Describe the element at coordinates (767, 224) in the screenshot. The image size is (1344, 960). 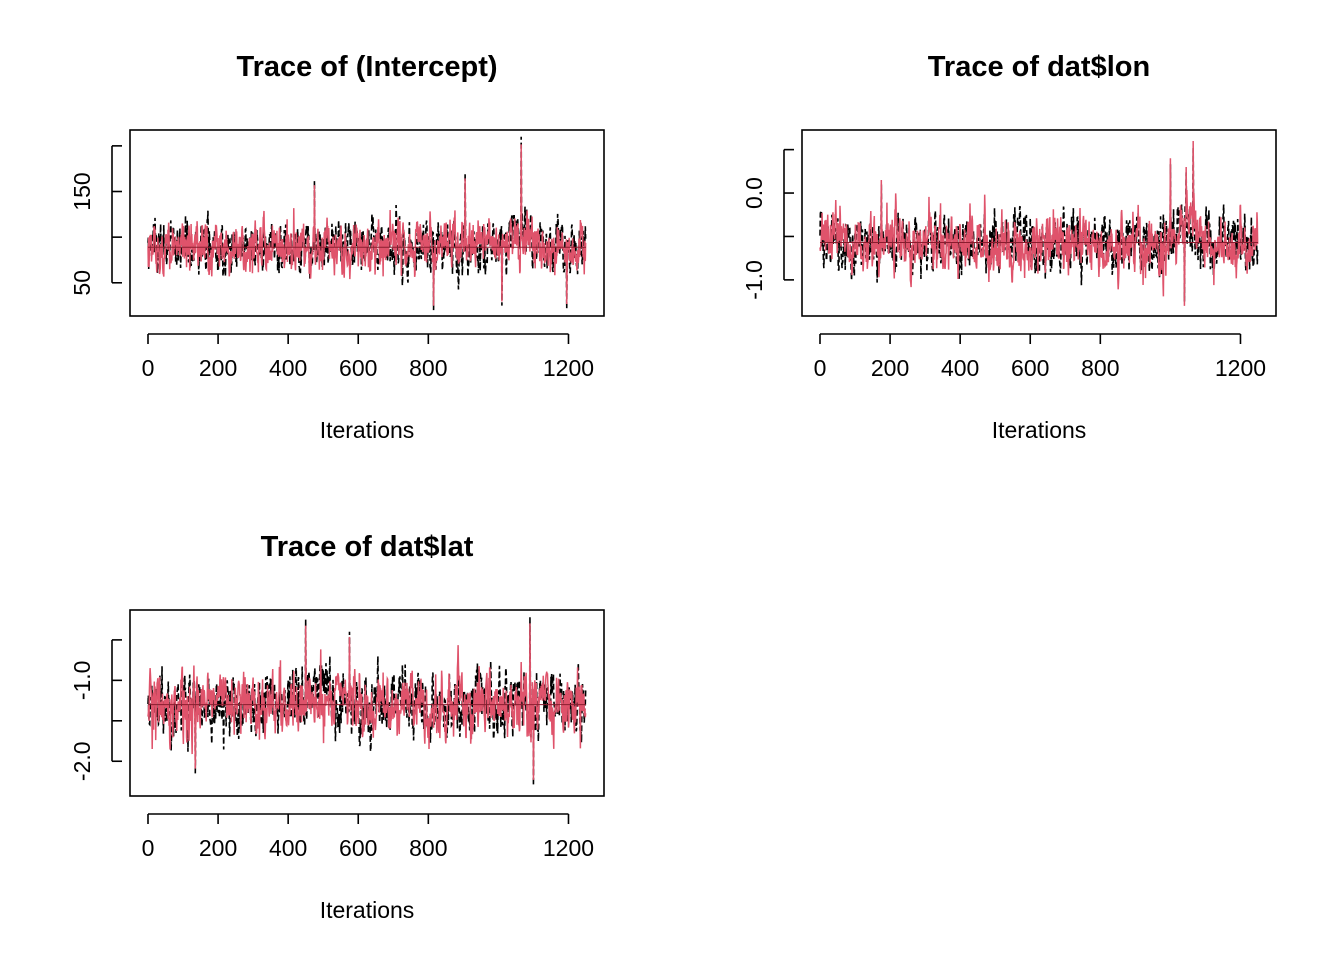
I see `y-axis: -1.0 0.0` at that location.